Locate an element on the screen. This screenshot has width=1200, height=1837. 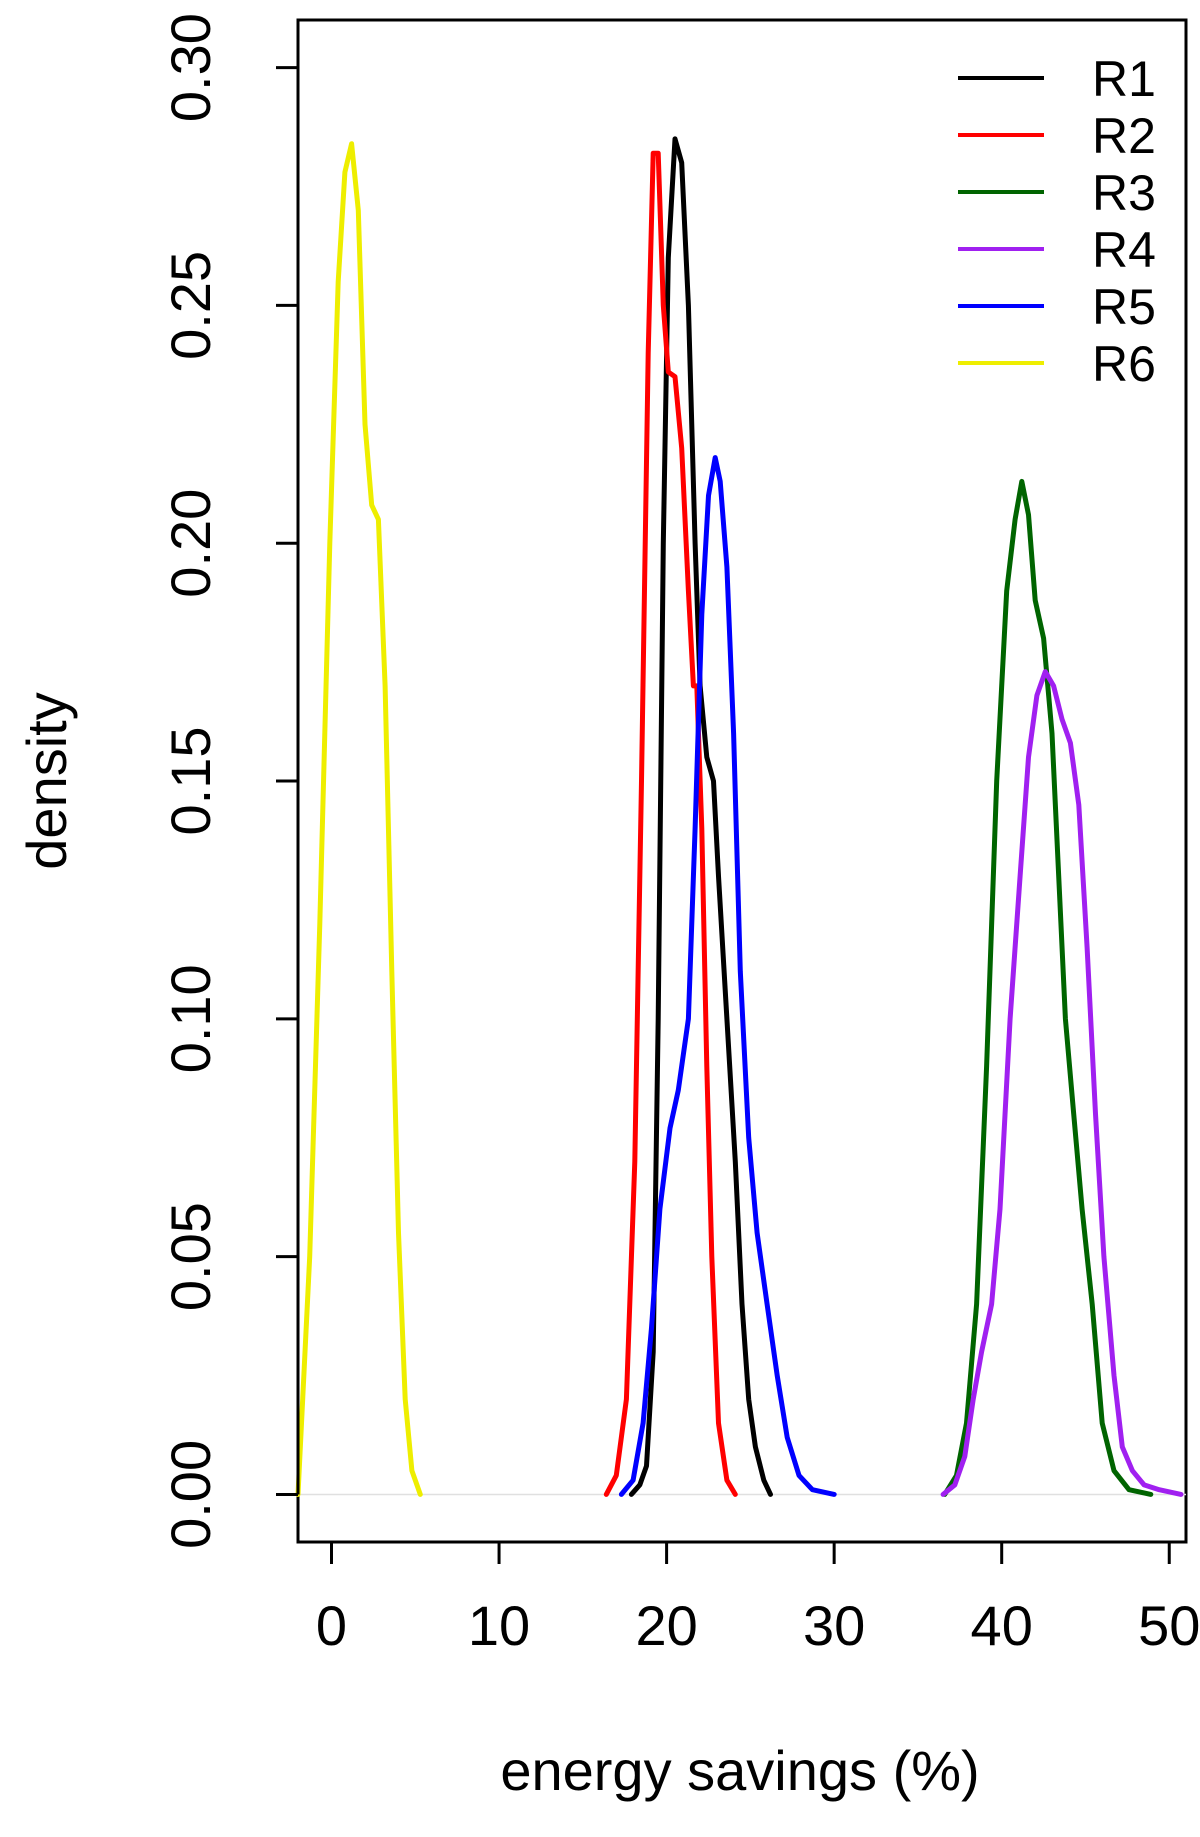
legend-label-r6: R6 is located at coordinates (1124, 364).